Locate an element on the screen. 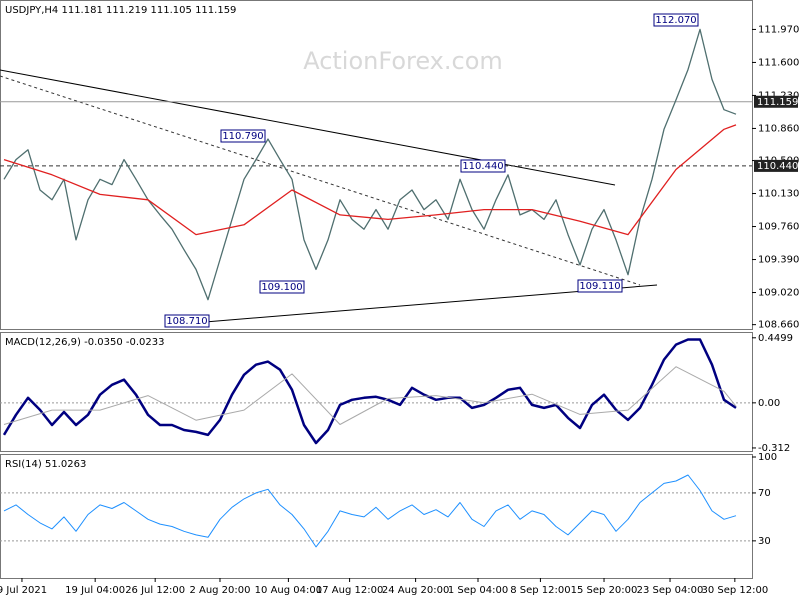  x-tick-label: 1 Sep 04:00 is located at coordinates (478, 590).